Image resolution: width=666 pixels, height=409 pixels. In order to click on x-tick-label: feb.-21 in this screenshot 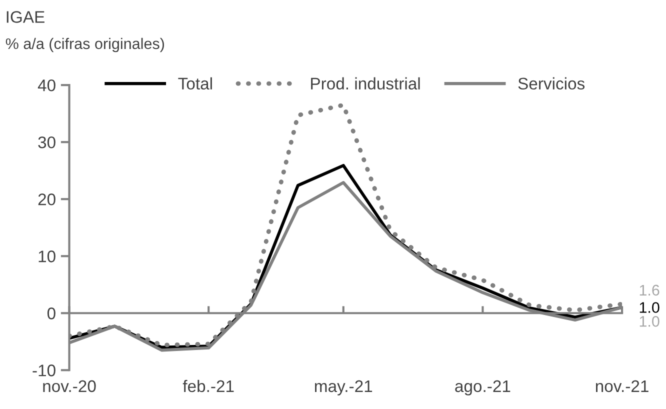, I will do `click(208, 386)`.